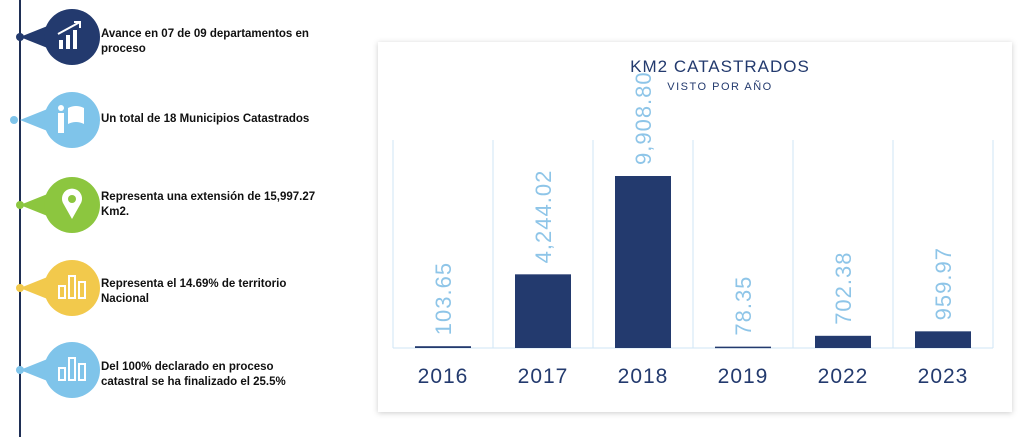  What do you see at coordinates (205, 119) in the screenshot?
I see `item-text: Un total de 18 Municipios Catastrados` at bounding box center [205, 119].